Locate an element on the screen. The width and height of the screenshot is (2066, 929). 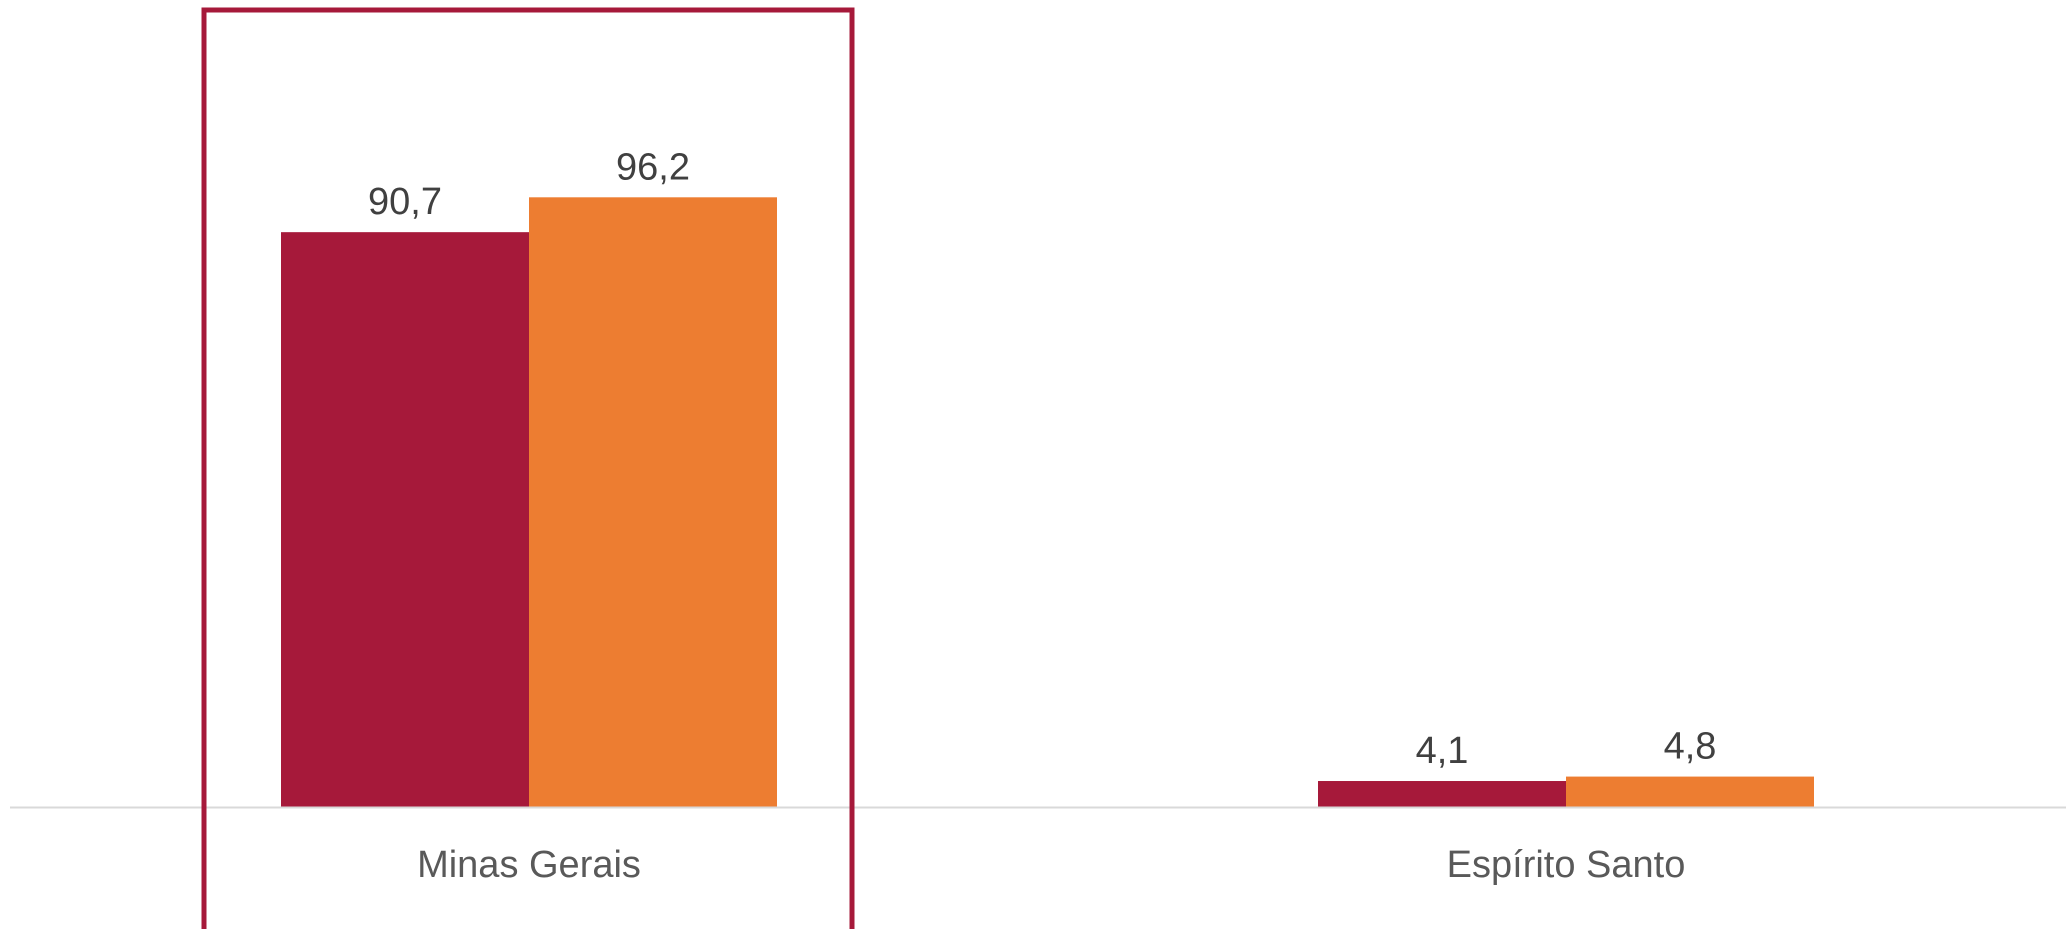
data-label-espirito-santo-series-1: 4,1 is located at coordinates (1442, 751).